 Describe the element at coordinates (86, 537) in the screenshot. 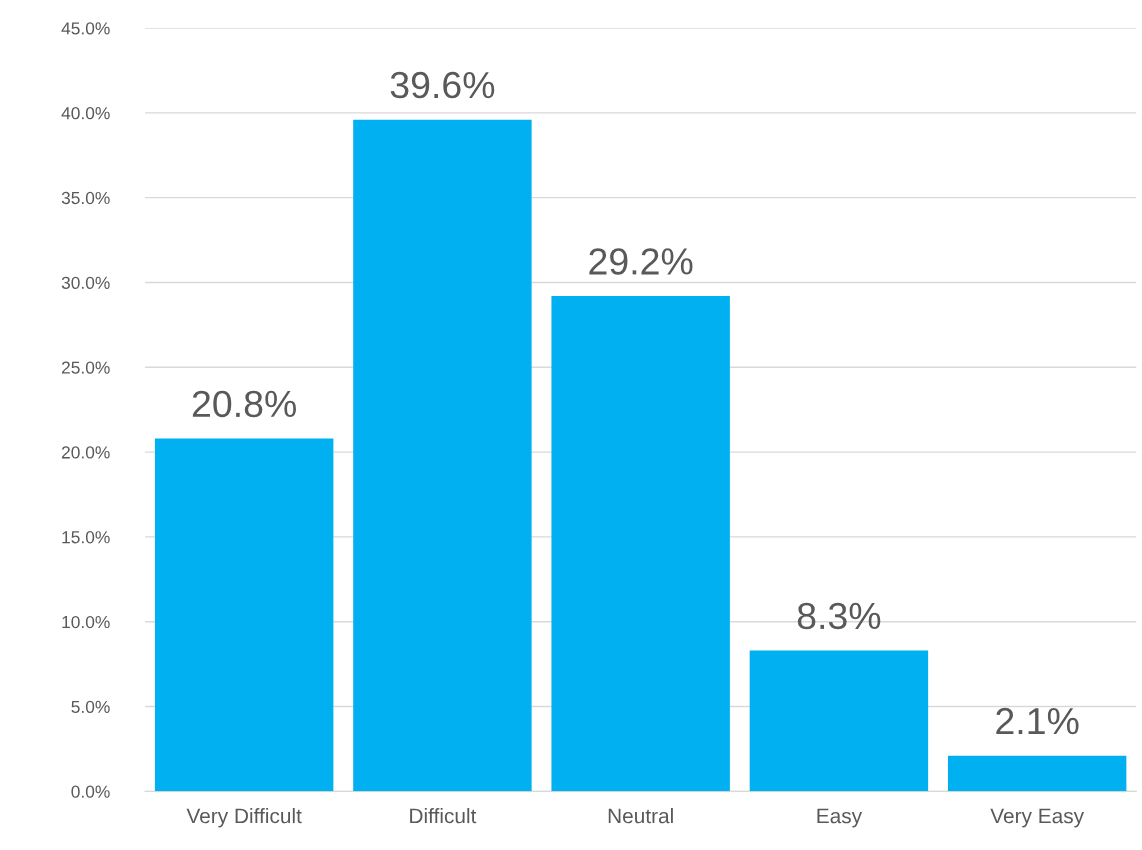

I see `y-tick-label: 15.0%` at that location.